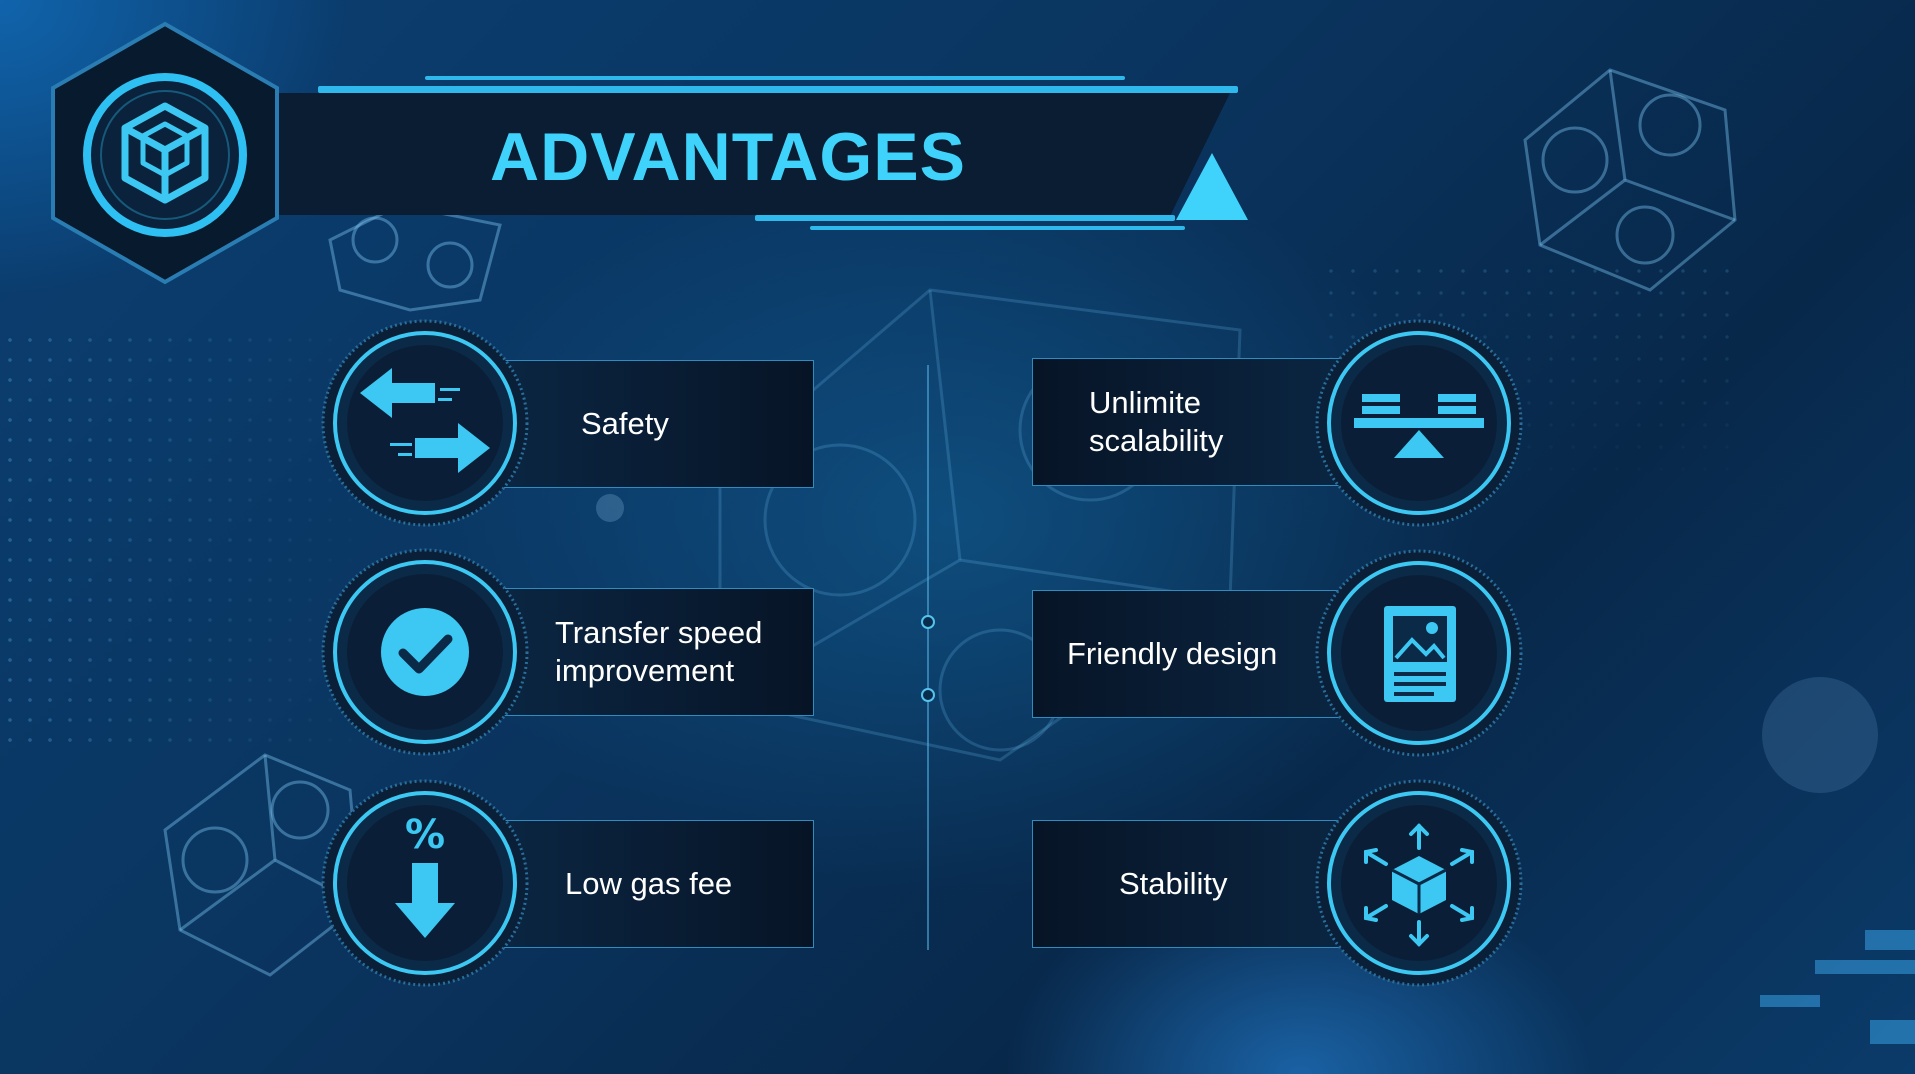  What do you see at coordinates (425, 420) in the screenshot?
I see `swap-arrows-icon` at bounding box center [425, 420].